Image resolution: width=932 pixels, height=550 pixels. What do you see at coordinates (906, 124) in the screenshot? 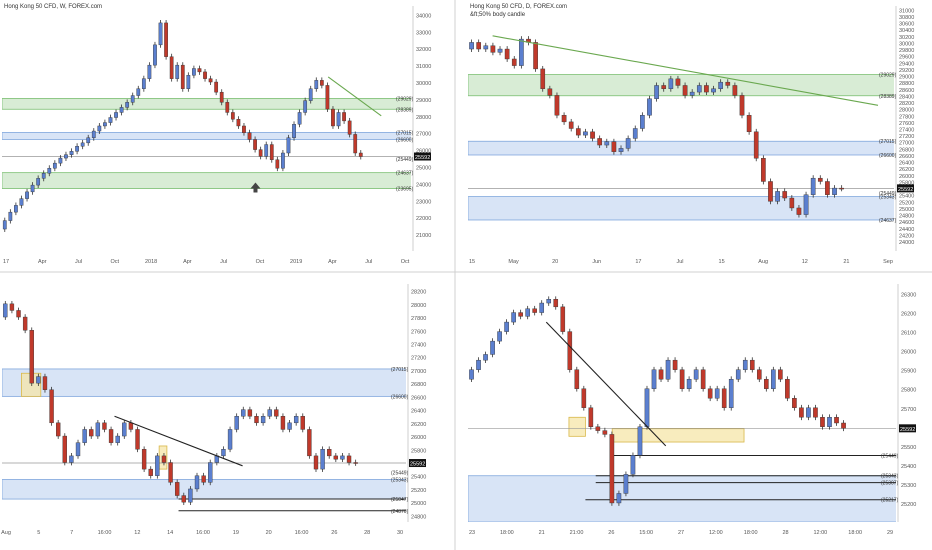
I see `price-tick-label: 27600` at bounding box center [906, 124].